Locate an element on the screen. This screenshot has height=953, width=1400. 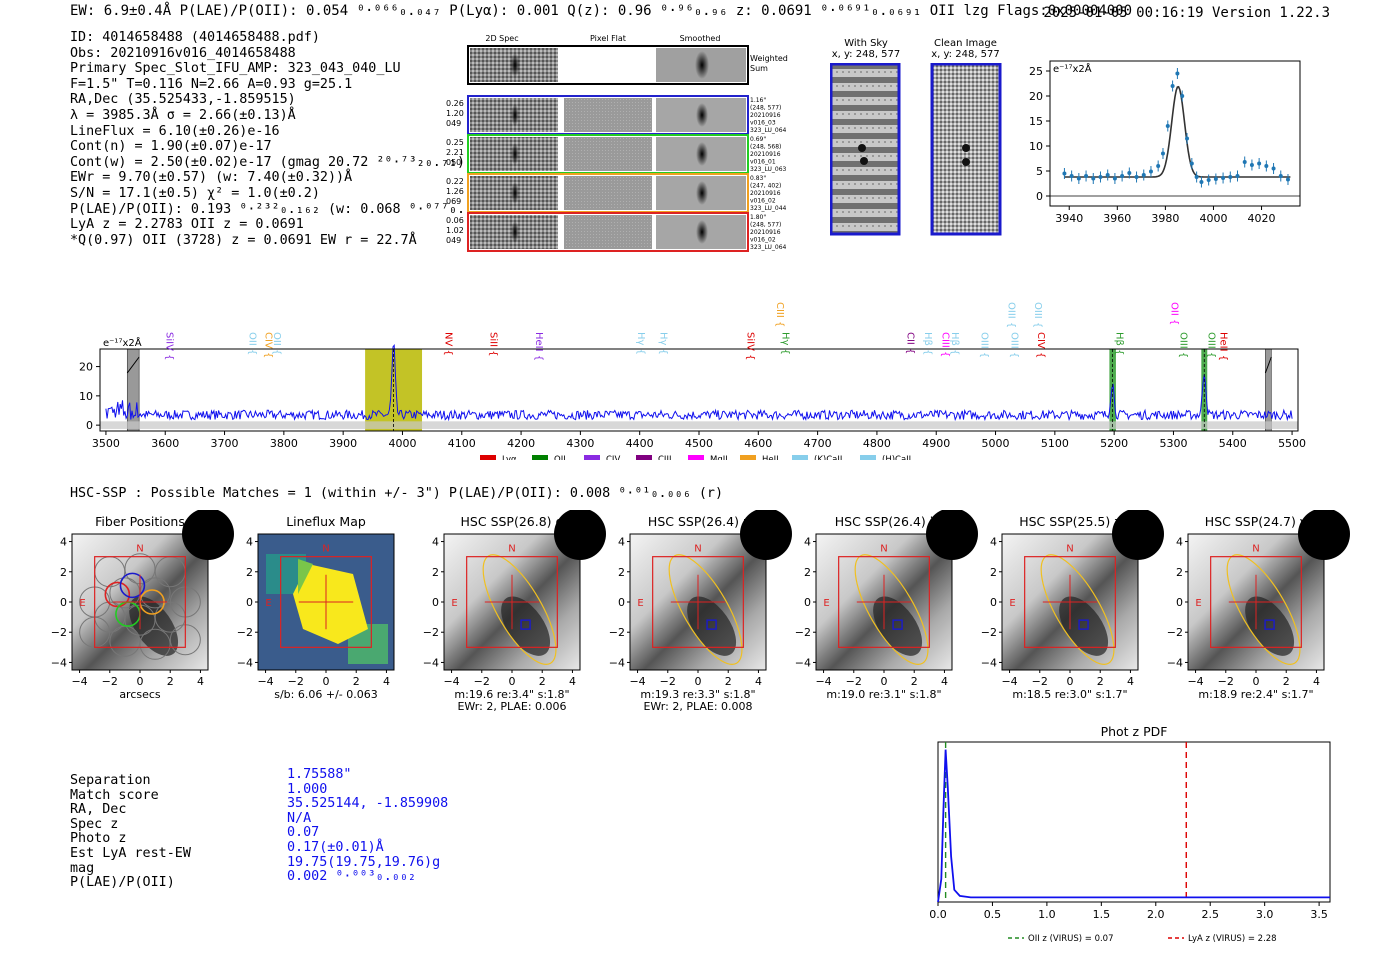
with-sky-source is located at coordinates (864, 161).